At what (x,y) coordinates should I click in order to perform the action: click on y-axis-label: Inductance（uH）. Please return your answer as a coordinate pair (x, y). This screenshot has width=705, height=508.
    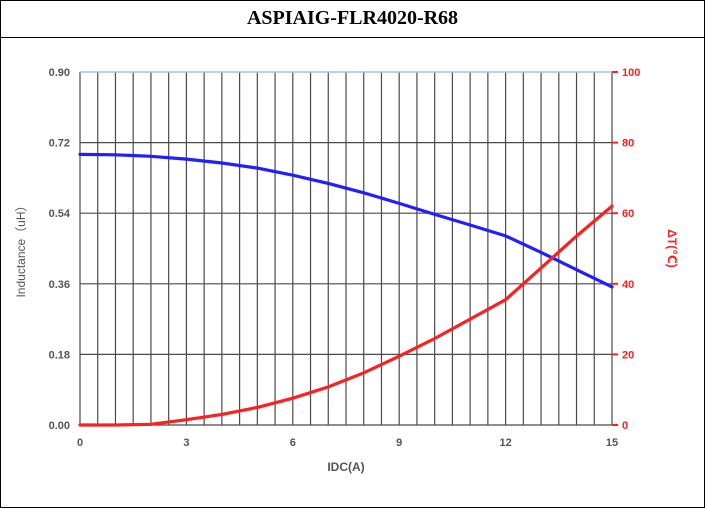
    Looking at the image, I should click on (21, 248).